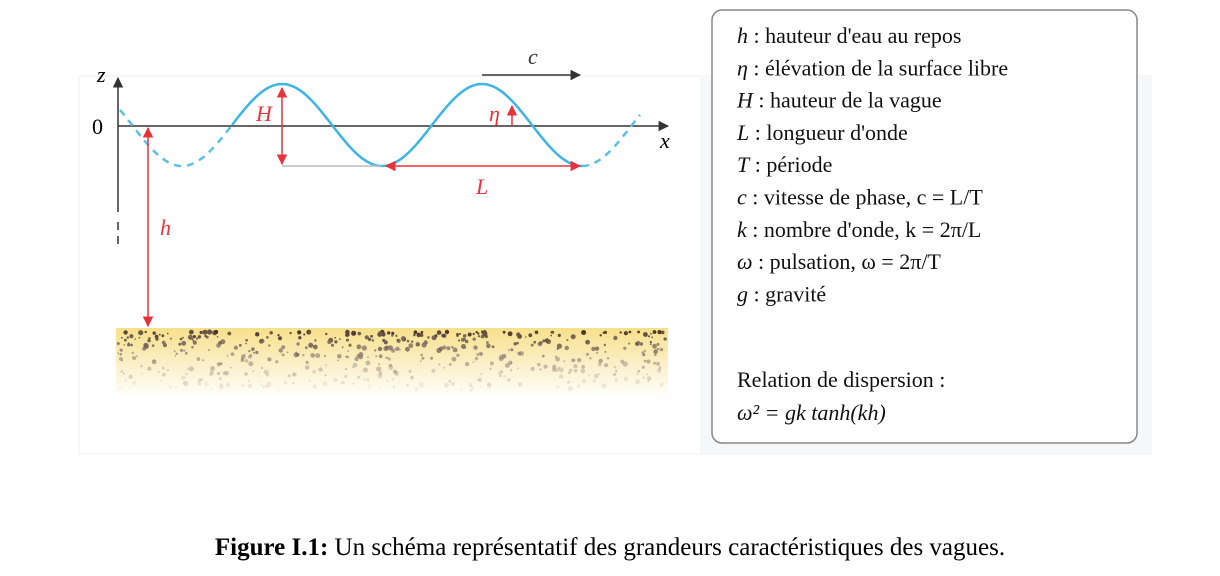 Image resolution: width=1220 pixels, height=576 pixels. I want to click on legend-text: : longueur d'onde, so click(828, 132).